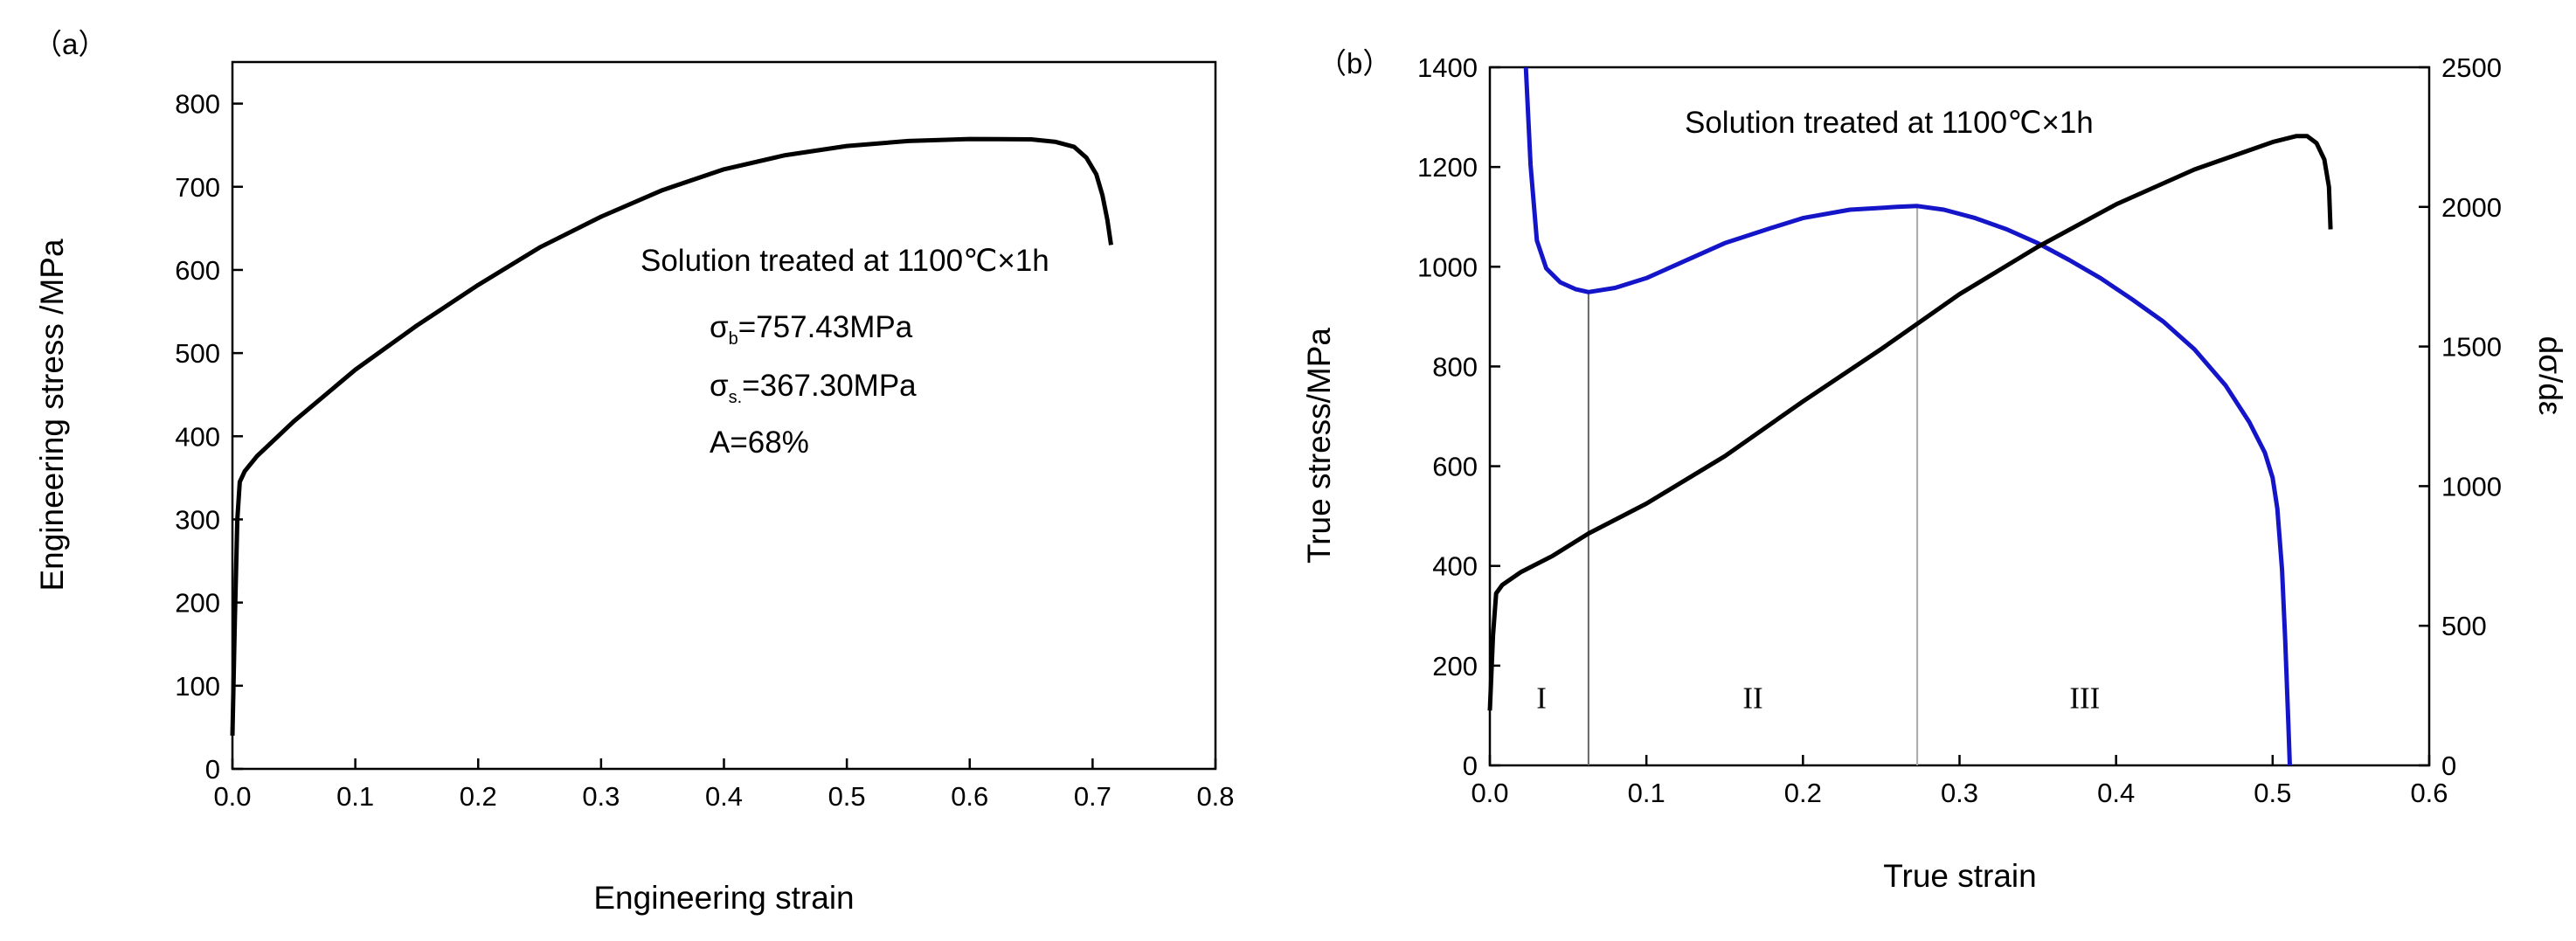 The image size is (2576, 941). What do you see at coordinates (1455, 467) in the screenshot?
I see `panel-b-left-y-tick-label: 600` at bounding box center [1455, 467].